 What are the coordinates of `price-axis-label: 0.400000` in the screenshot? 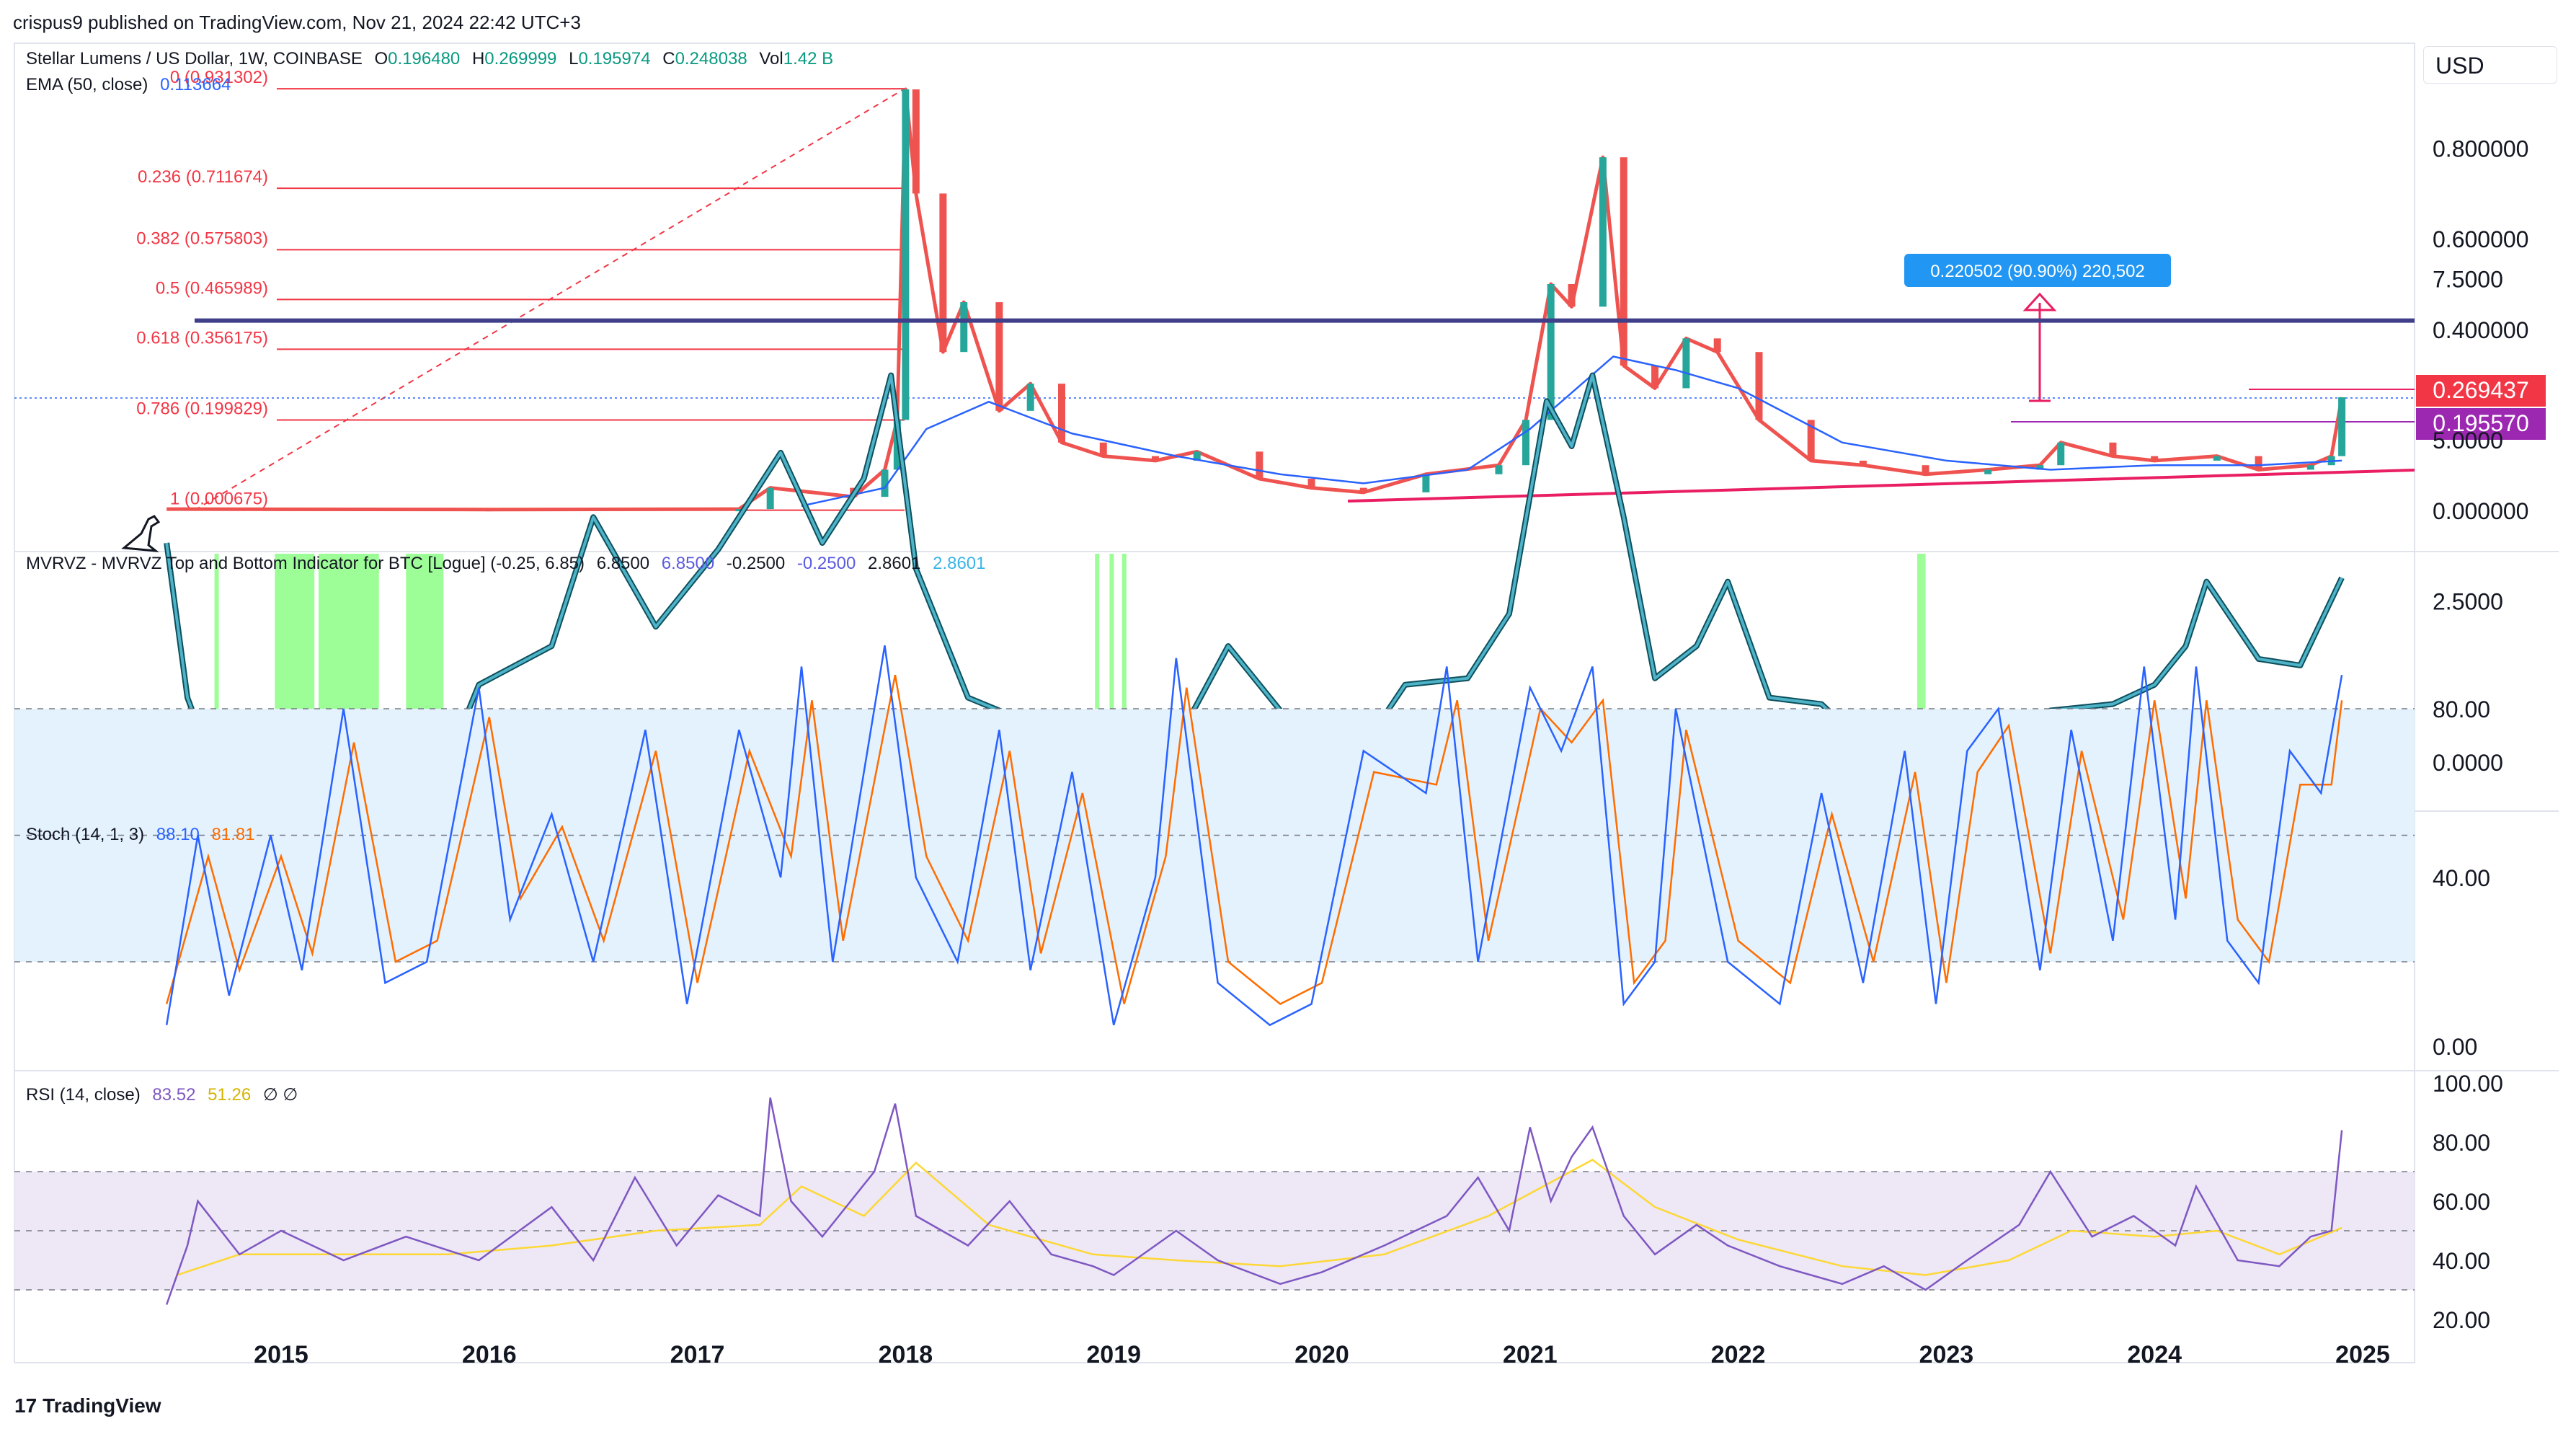 It's located at (2480, 330).